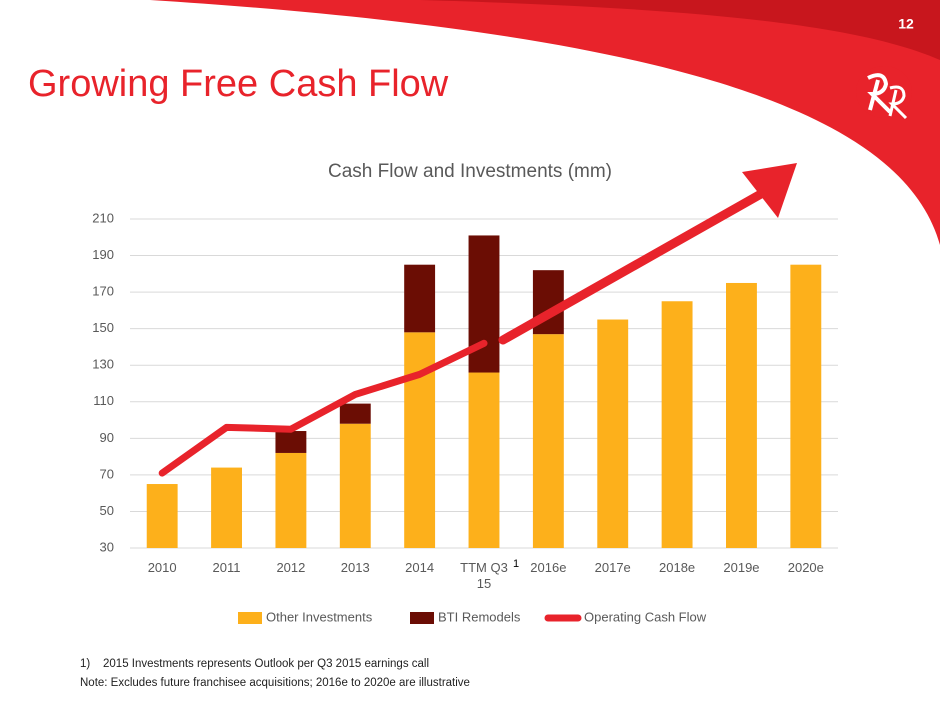  I want to click on y-tick-label: 90, so click(107, 437).